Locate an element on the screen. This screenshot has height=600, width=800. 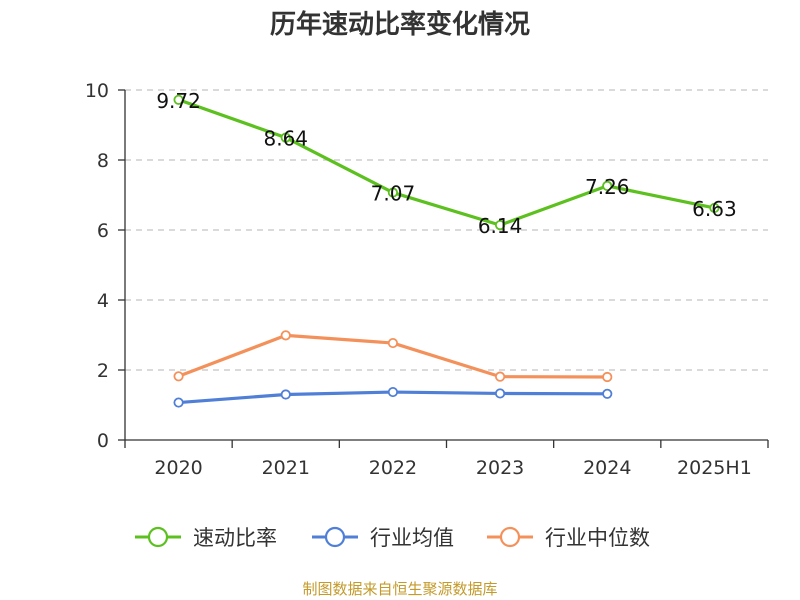
data-label: 7.07 is located at coordinates (393, 194).